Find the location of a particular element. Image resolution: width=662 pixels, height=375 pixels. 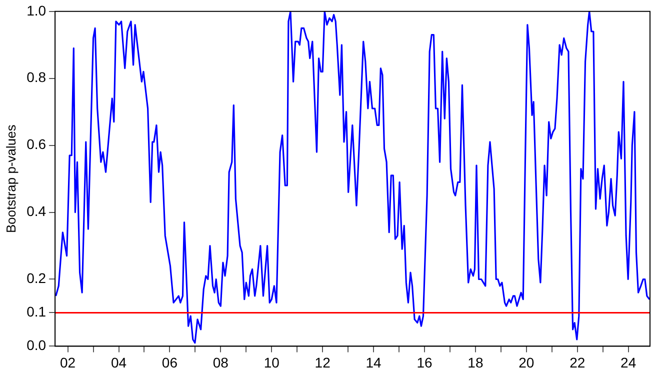

x-tick-label: 02 is located at coordinates (68, 362).